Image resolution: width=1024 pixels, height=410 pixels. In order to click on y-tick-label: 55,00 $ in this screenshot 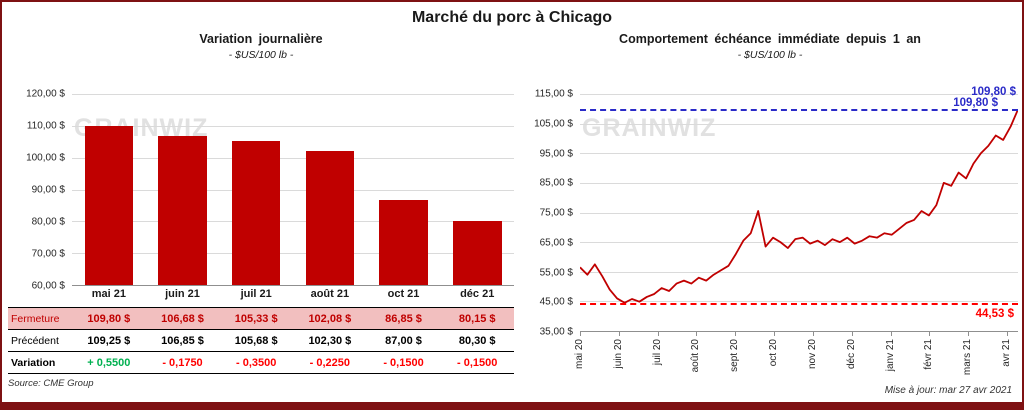, I will do `click(556, 272)`.